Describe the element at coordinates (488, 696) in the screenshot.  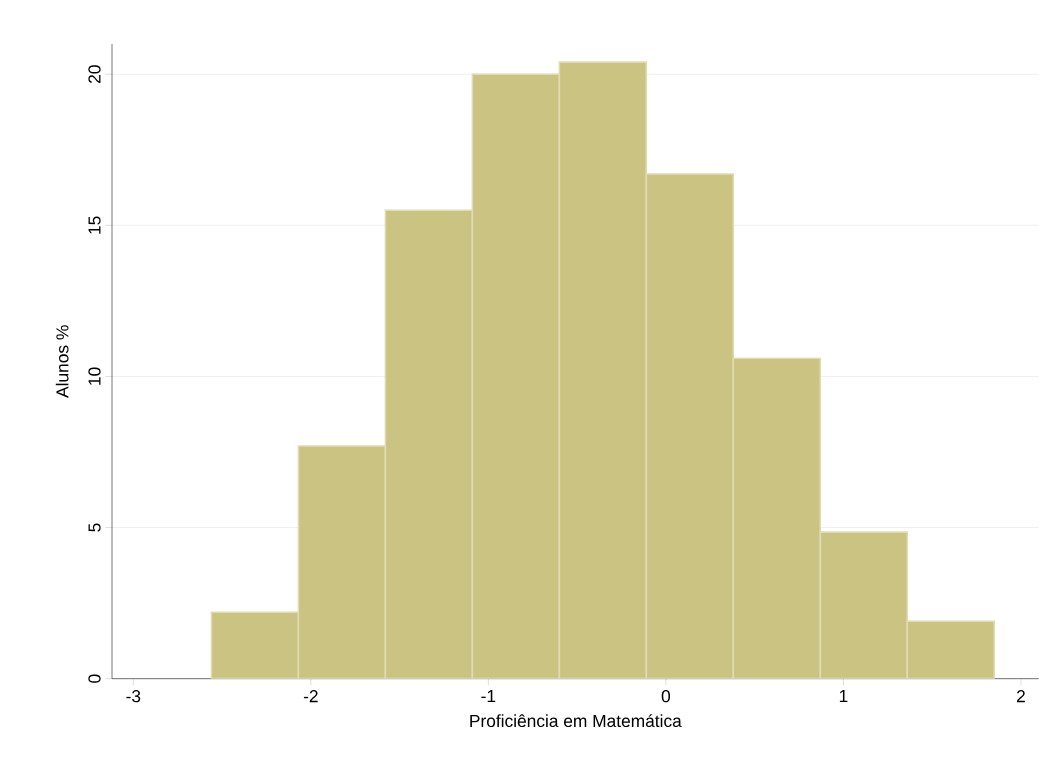
I see `x-tick-label: -1` at that location.